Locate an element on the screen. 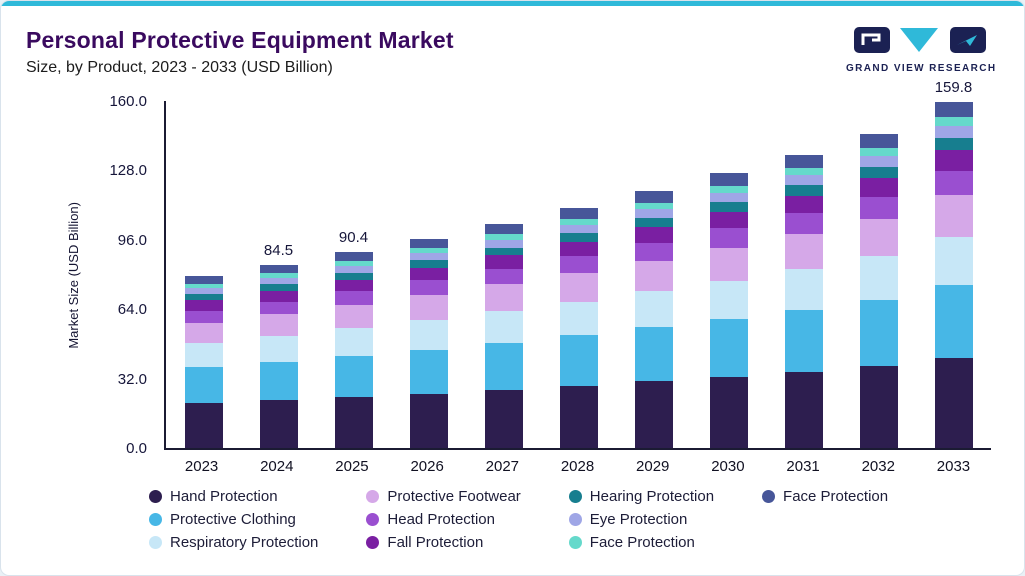 This screenshot has width=1025, height=576. legend-item: Respiratory Protection is located at coordinates (233, 542).